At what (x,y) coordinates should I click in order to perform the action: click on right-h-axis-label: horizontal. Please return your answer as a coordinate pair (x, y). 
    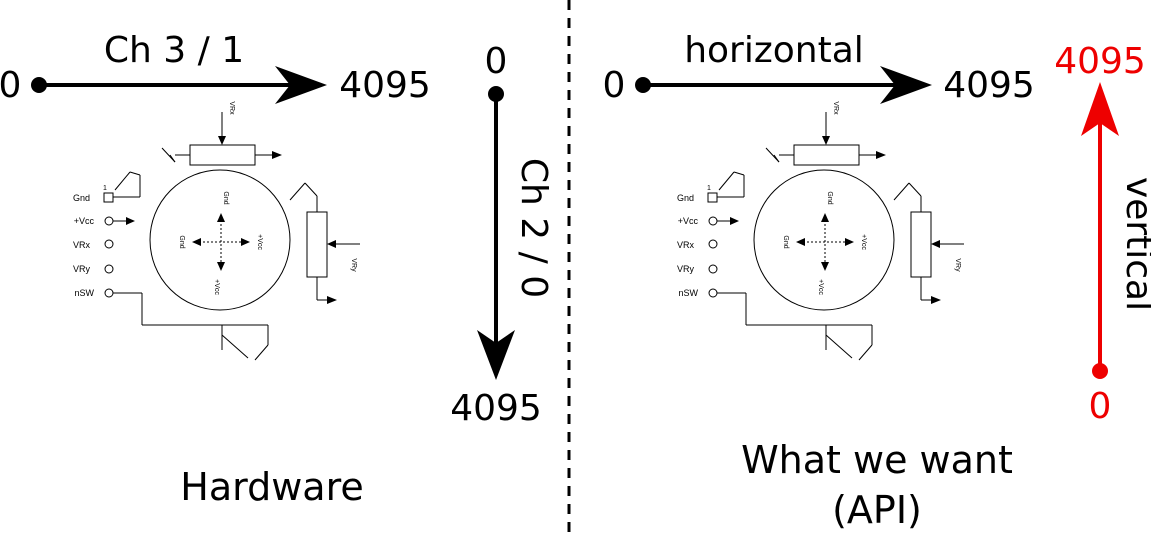
    Looking at the image, I should click on (774, 50).